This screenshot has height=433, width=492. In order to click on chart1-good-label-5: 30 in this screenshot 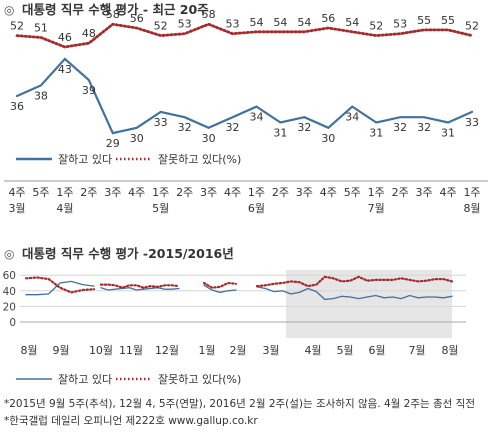, I will do `click(137, 138)`.